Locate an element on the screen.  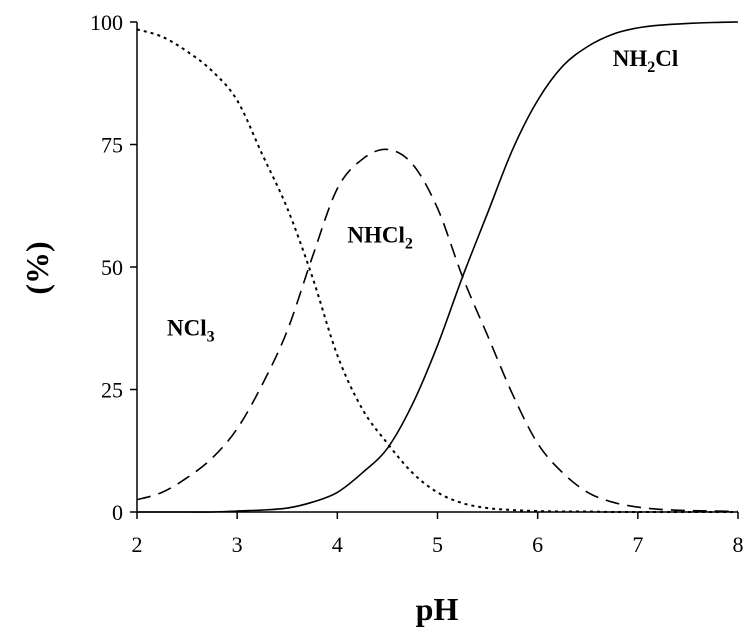
y-tick-label: 25 is located at coordinates (112, 390).